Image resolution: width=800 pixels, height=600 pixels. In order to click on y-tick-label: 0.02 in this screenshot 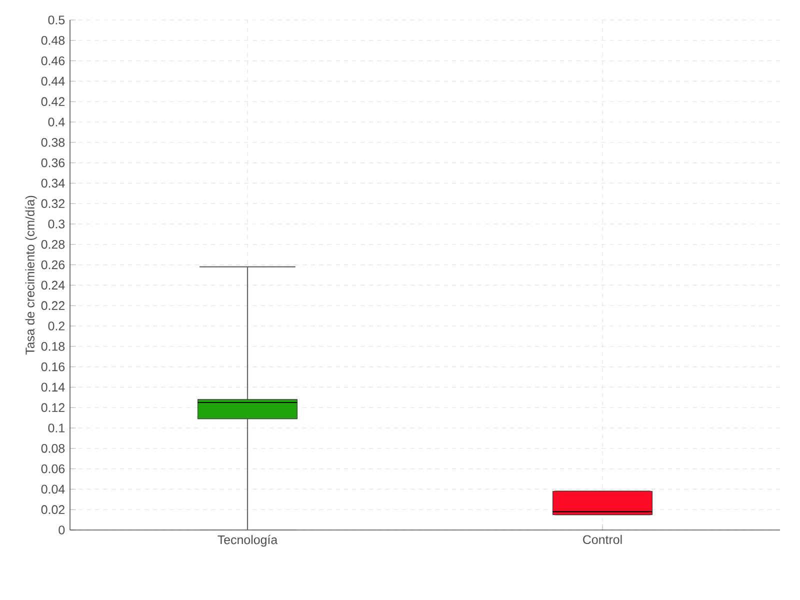, I will do `click(52, 509)`.